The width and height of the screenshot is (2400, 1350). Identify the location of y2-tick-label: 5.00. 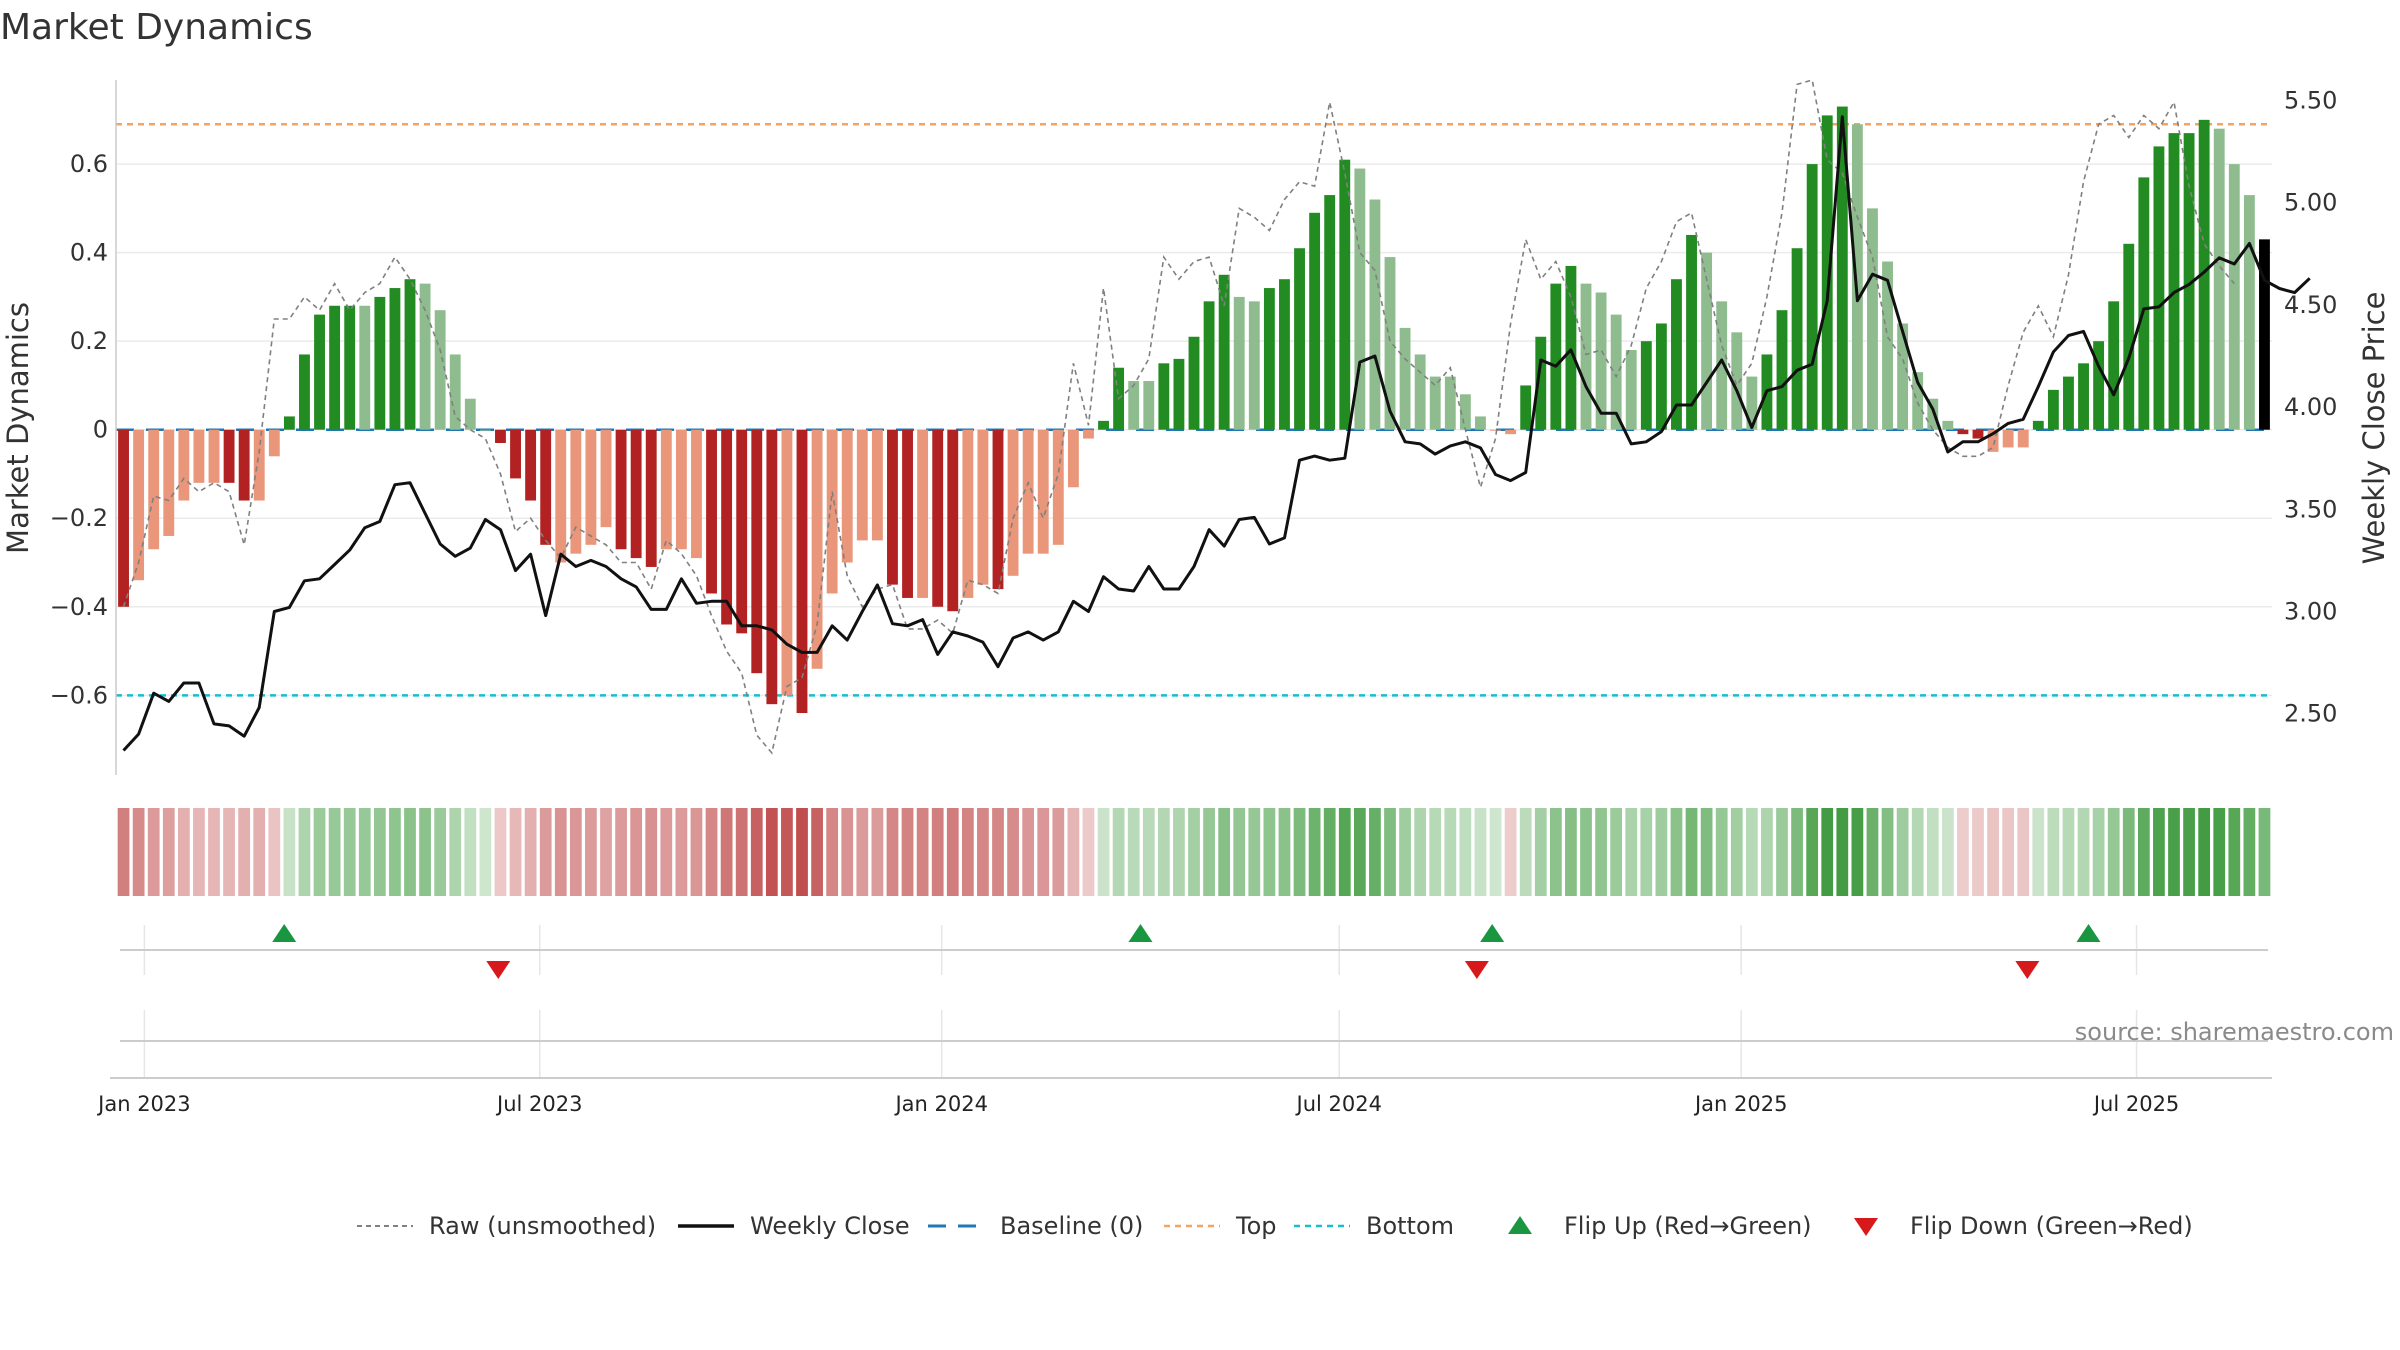
(2310, 203).